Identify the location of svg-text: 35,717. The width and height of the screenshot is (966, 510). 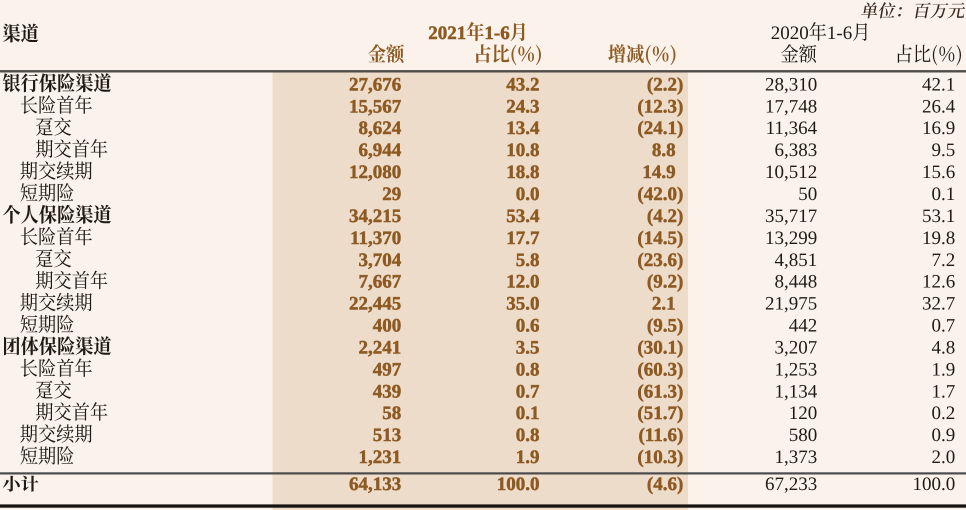
(791, 216).